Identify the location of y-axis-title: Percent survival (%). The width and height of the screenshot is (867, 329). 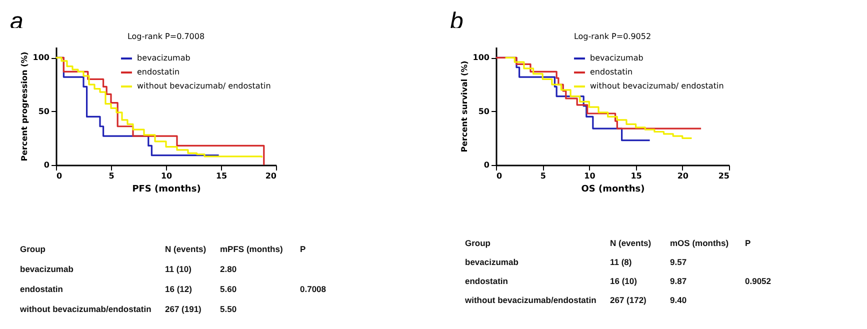
(464, 106).